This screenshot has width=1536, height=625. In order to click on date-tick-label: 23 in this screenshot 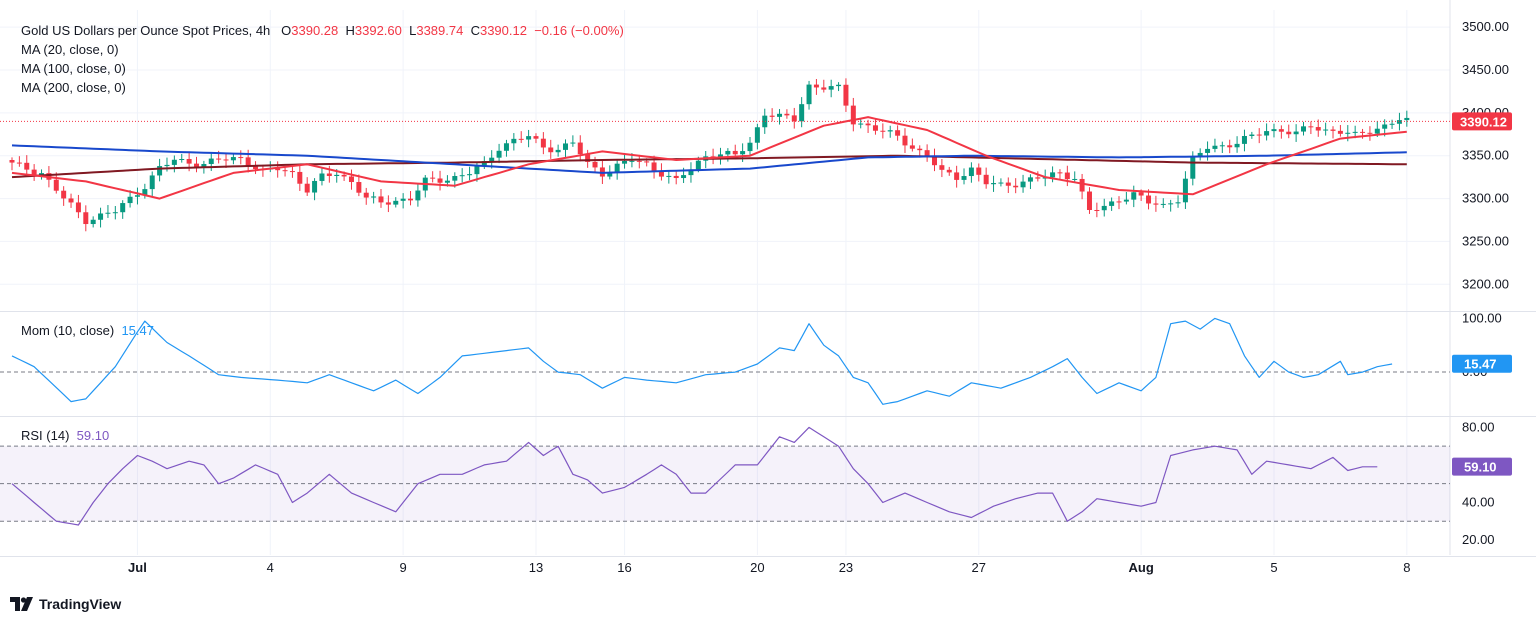, I will do `click(846, 567)`.